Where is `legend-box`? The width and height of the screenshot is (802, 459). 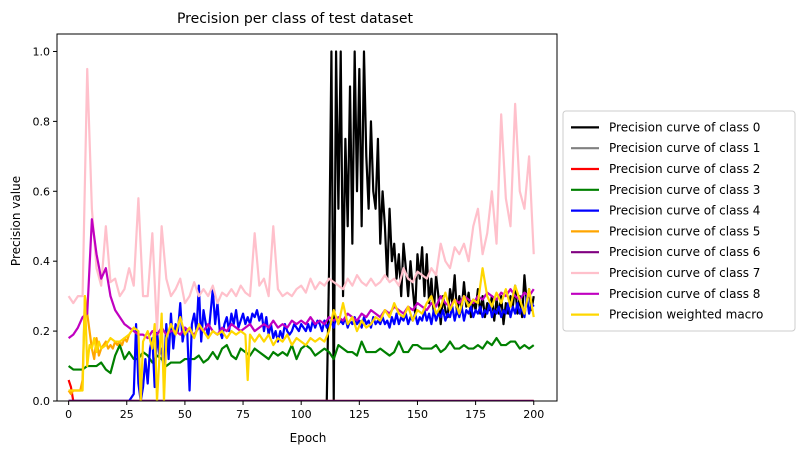 legend-box is located at coordinates (679, 221).